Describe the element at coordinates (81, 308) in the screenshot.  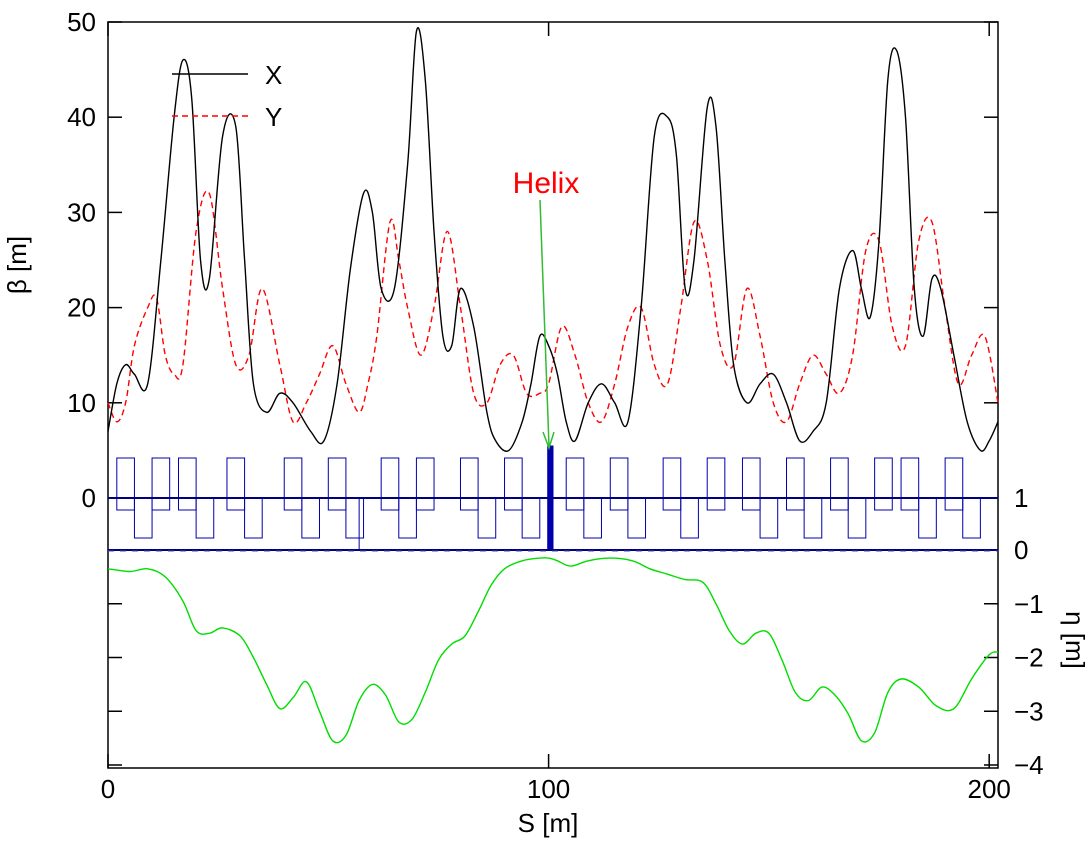
I see `left-tick-label: 20` at that location.